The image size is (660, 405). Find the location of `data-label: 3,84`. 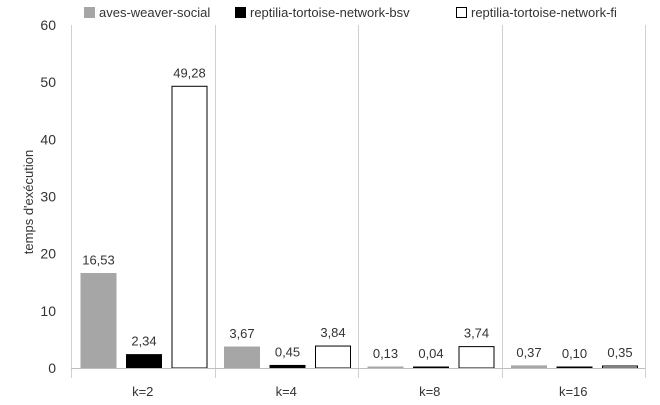

data-label: 3,84 is located at coordinates (332, 332).